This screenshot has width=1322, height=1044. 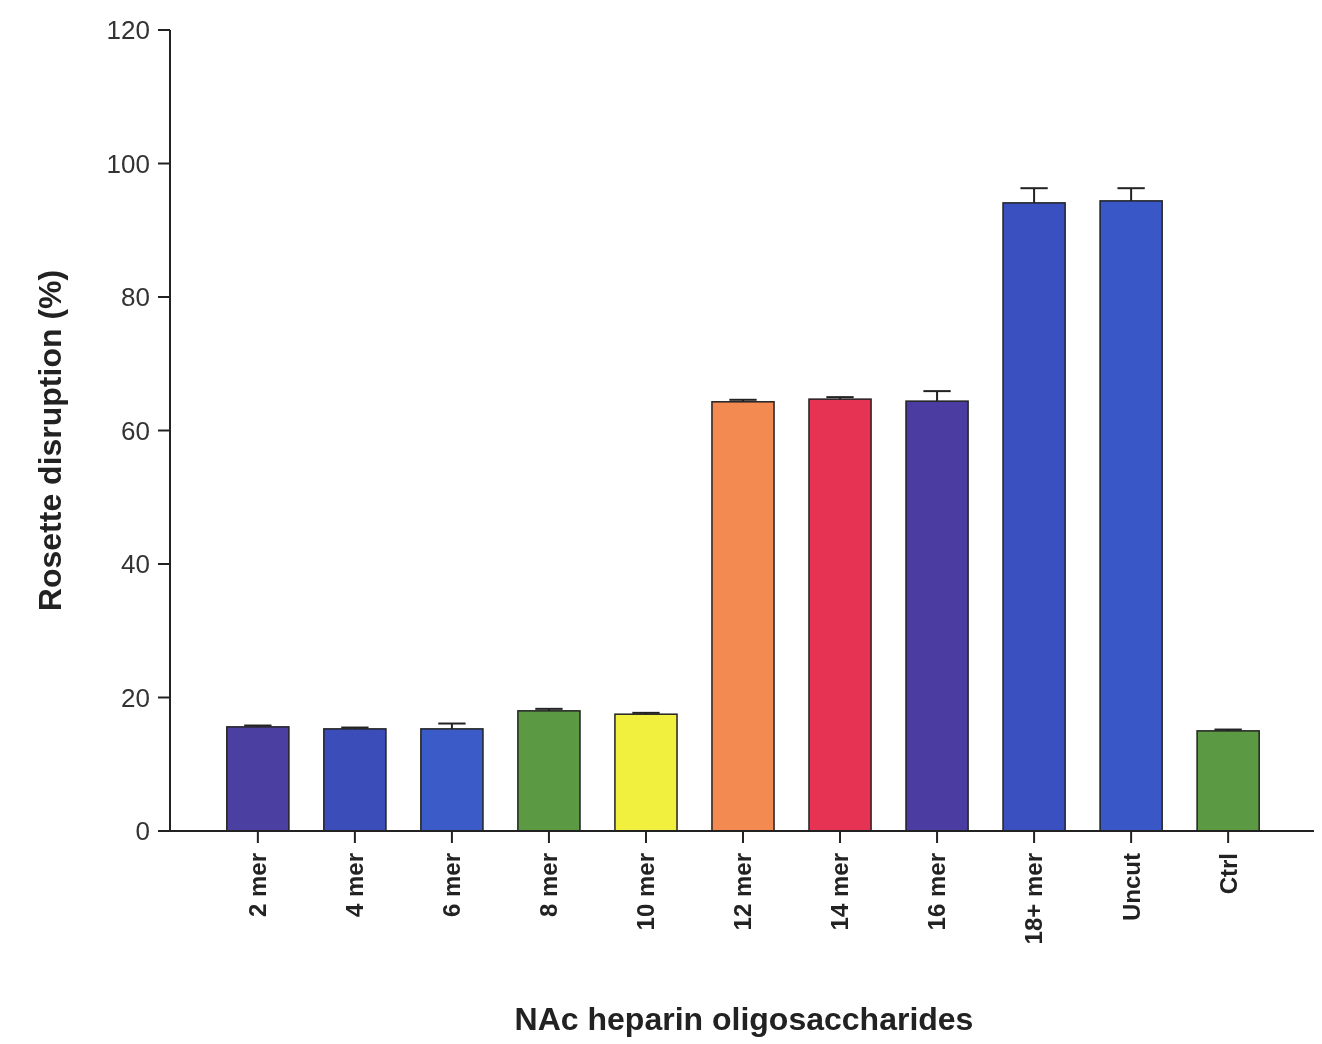 What do you see at coordinates (128, 163) in the screenshot?
I see `y-tick-label: 100` at bounding box center [128, 163].